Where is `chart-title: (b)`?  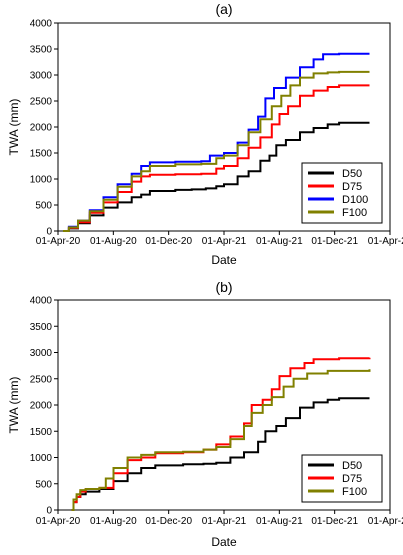 chart-title: (b) is located at coordinates (223, 287).